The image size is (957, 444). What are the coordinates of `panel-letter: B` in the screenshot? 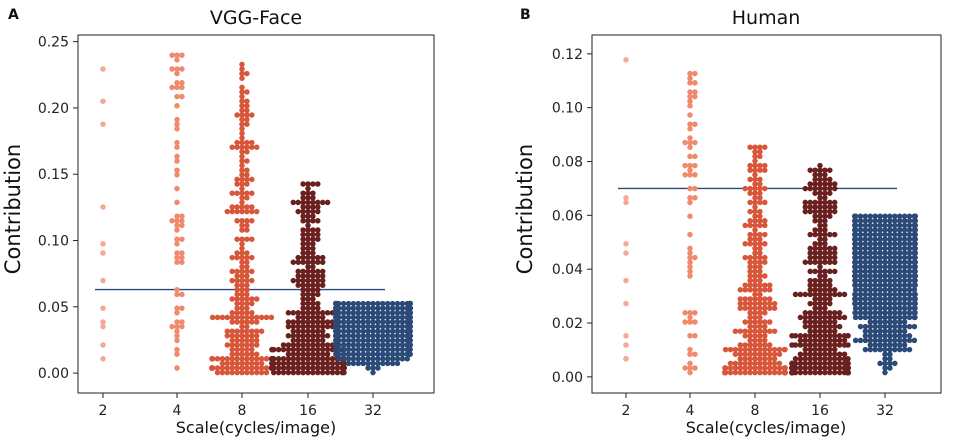 It's located at (525, 15).